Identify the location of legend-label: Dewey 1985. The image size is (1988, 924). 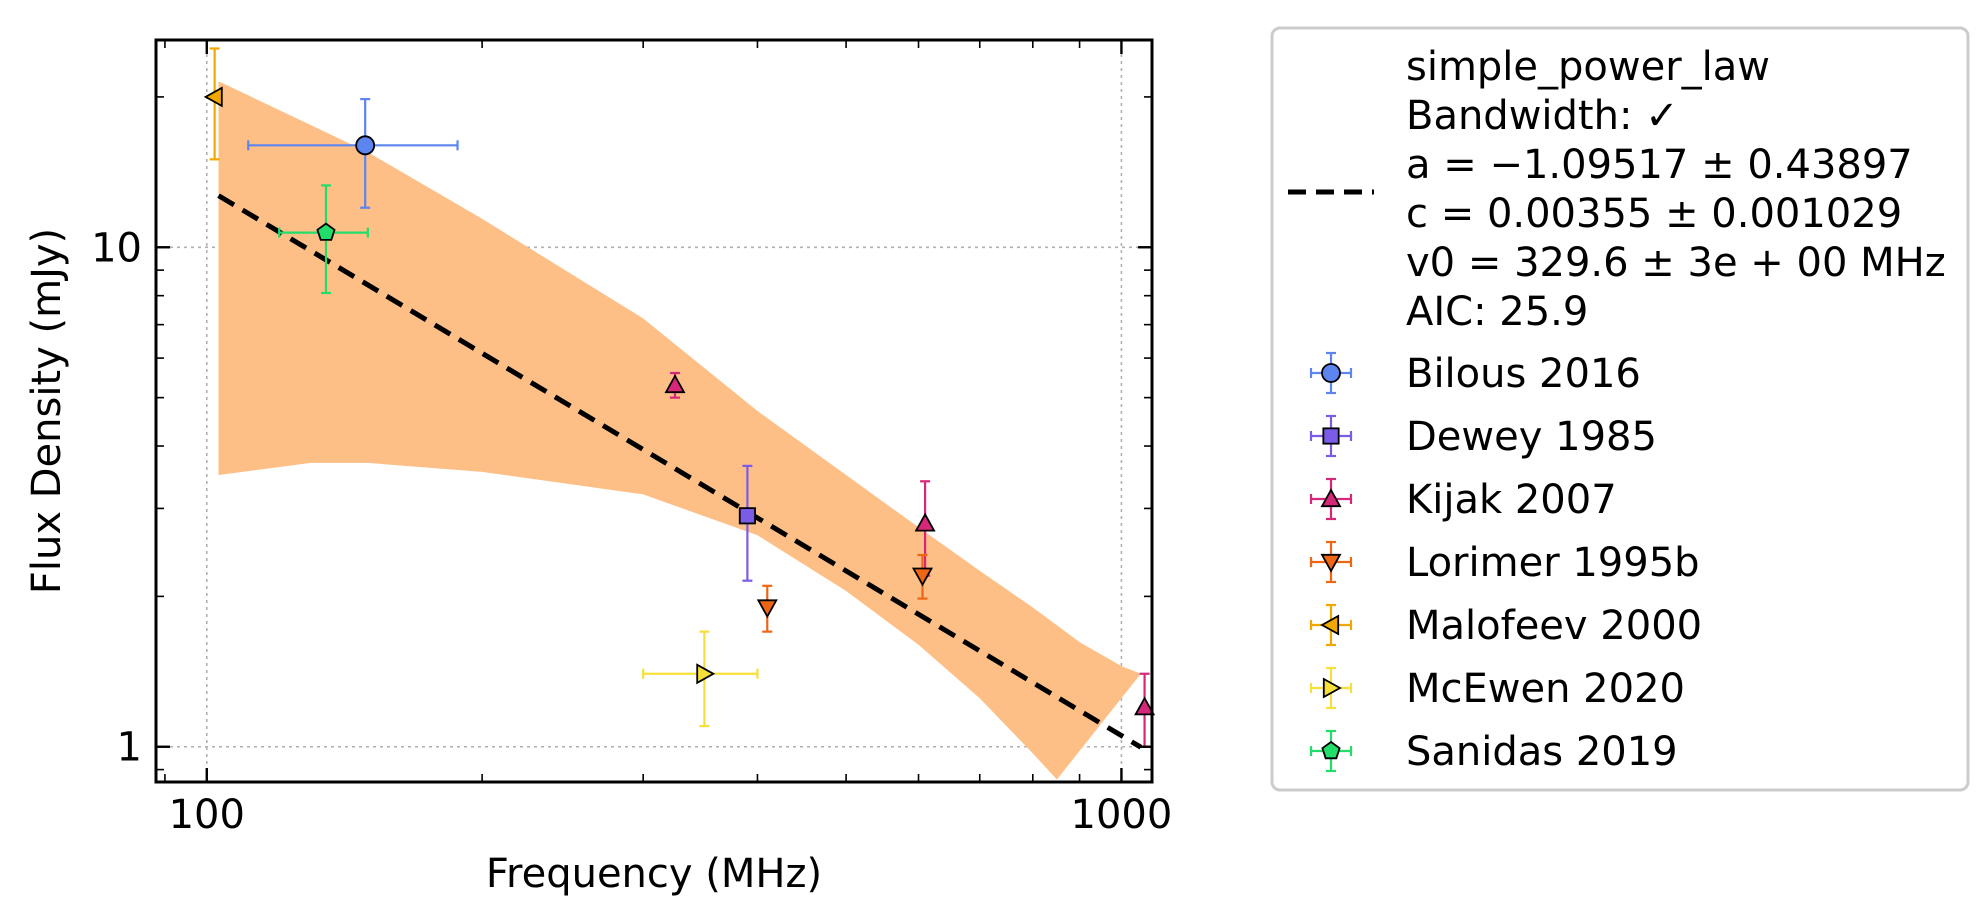
(1531, 437).